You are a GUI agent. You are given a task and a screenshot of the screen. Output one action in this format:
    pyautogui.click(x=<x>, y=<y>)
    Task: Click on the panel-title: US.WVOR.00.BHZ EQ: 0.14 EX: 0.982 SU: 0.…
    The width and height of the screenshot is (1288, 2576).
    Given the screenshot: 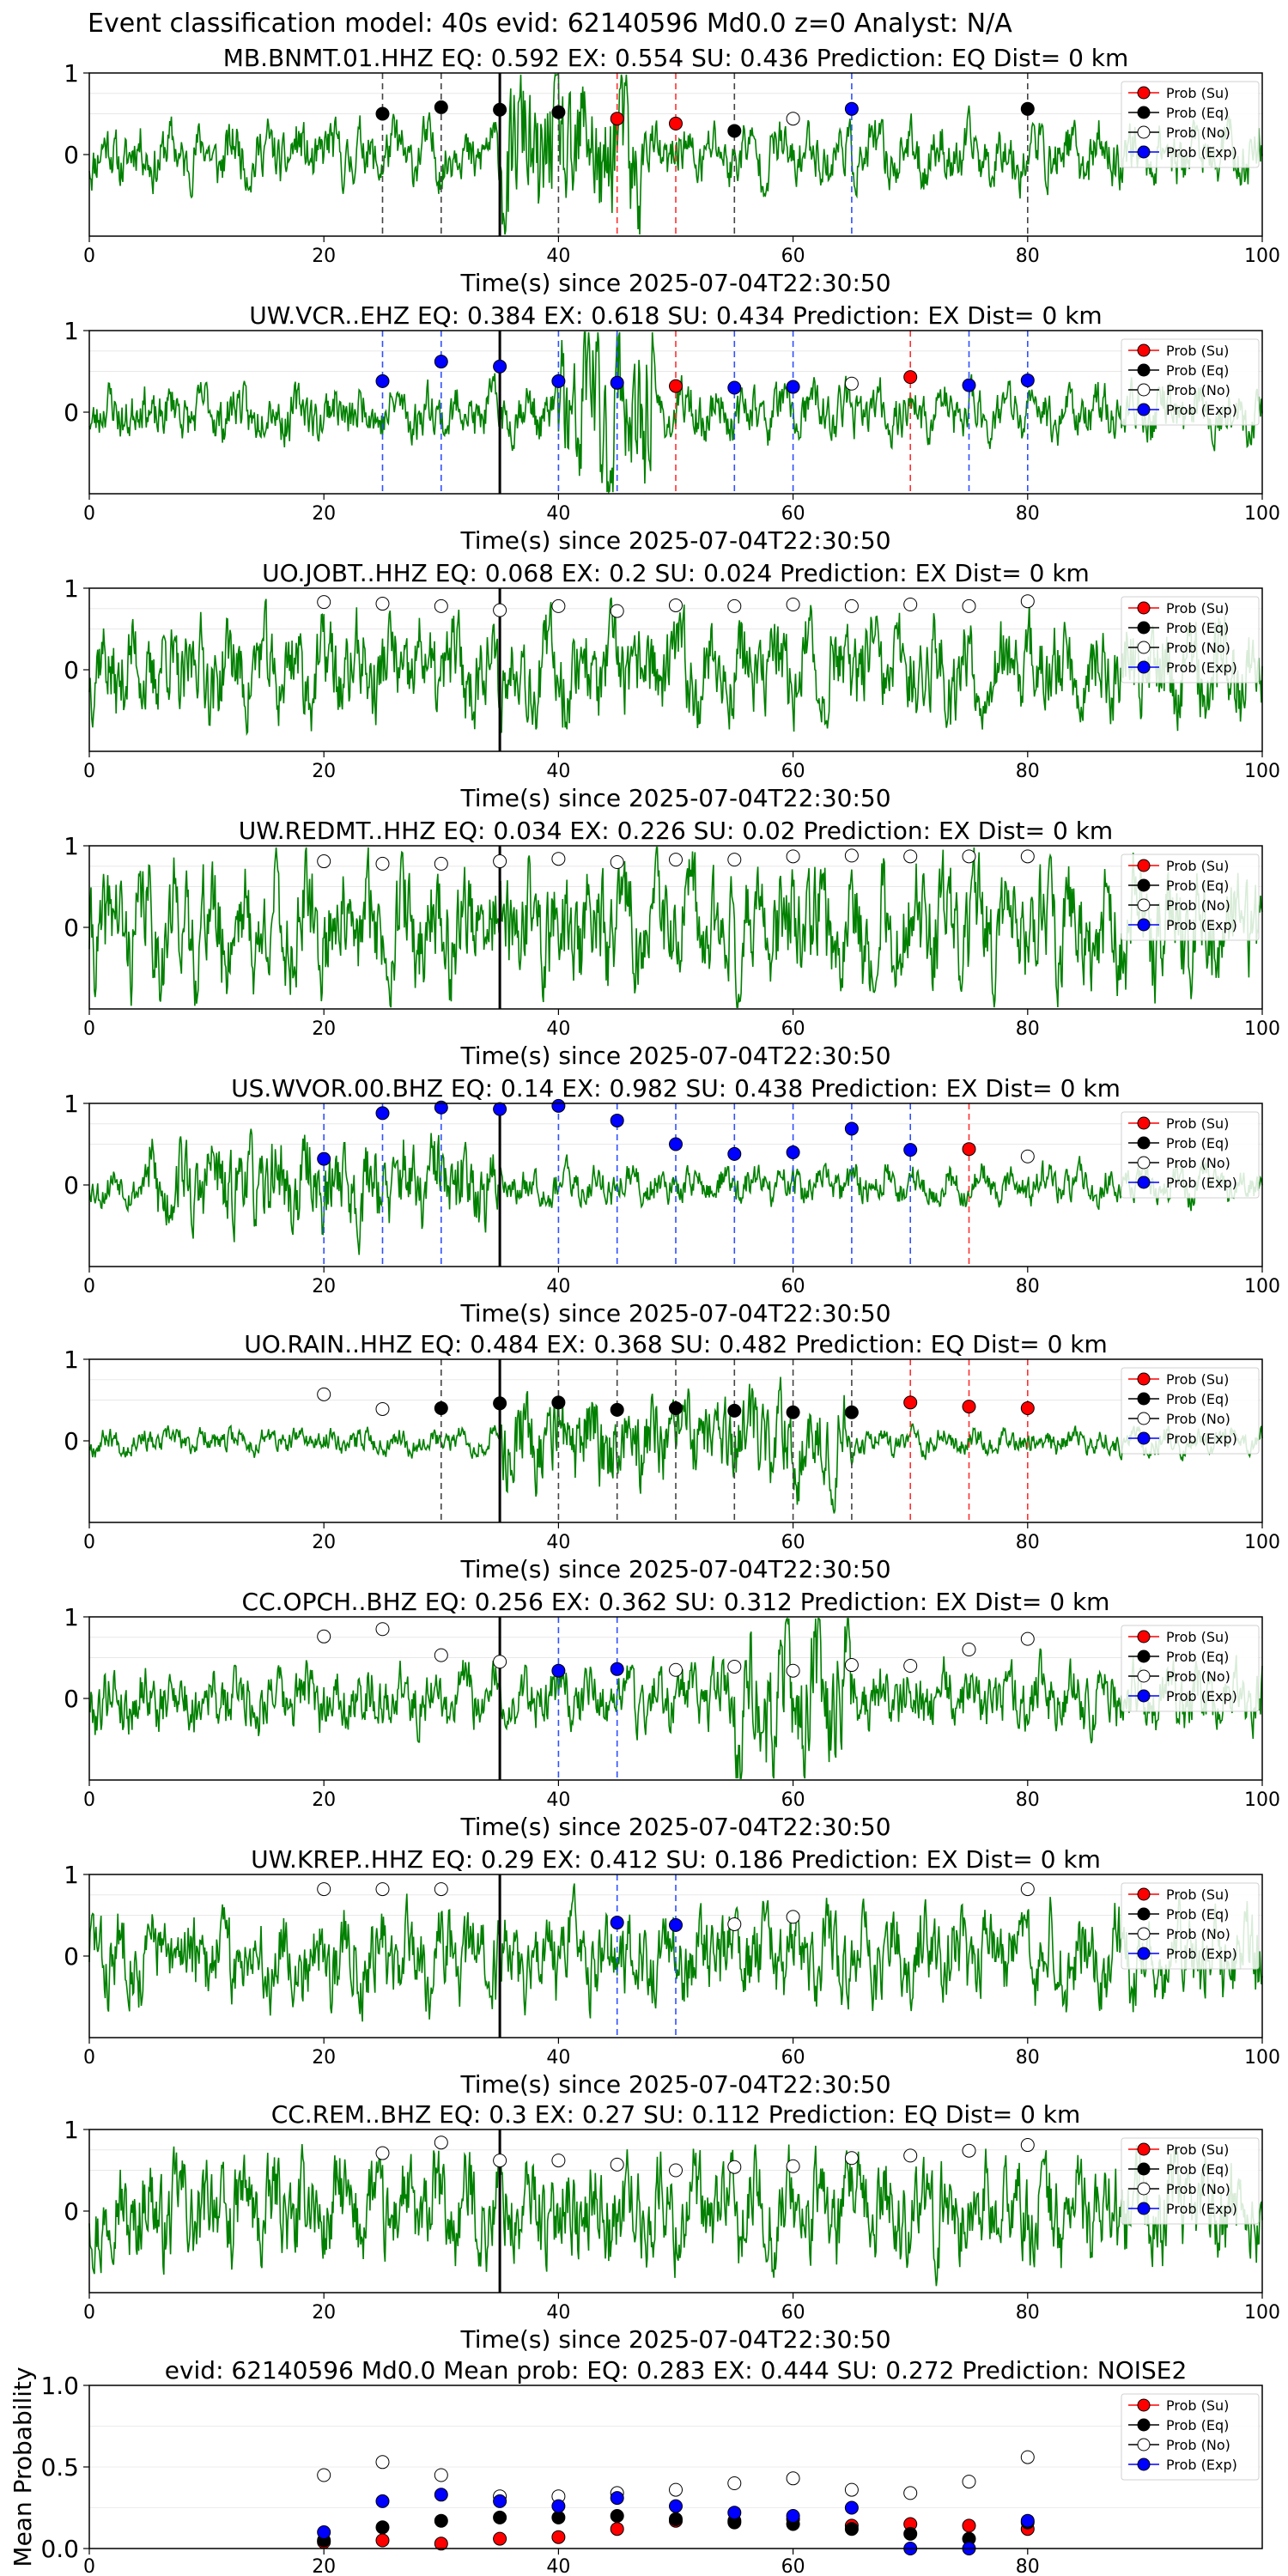 What is the action you would take?
    pyautogui.click(x=676, y=1089)
    